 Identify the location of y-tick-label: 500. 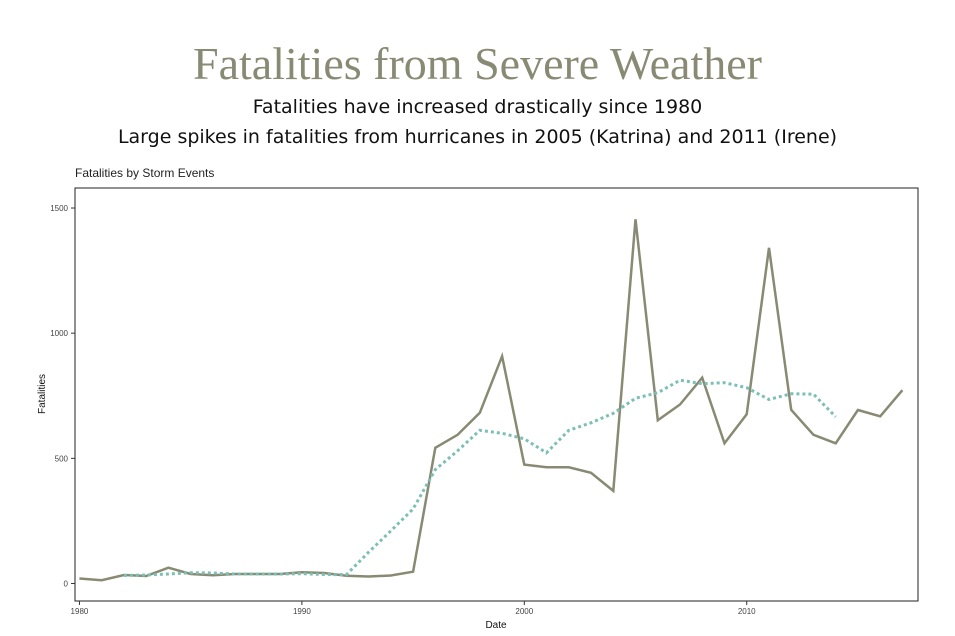
(62, 458).